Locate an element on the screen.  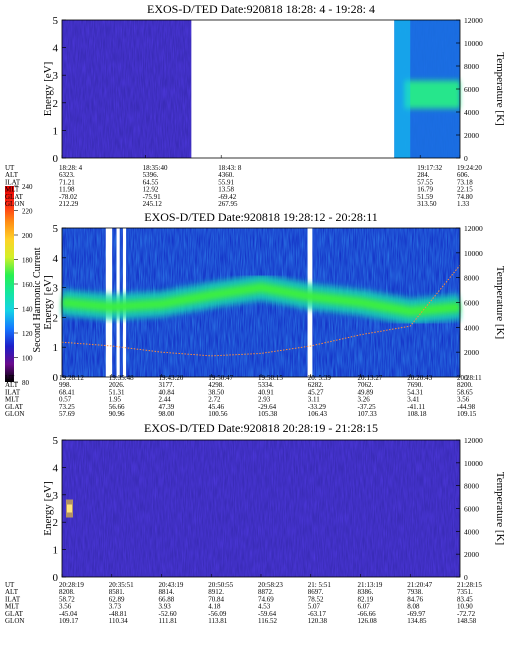
ephemeris-value: 64.55 is located at coordinates (151, 182).